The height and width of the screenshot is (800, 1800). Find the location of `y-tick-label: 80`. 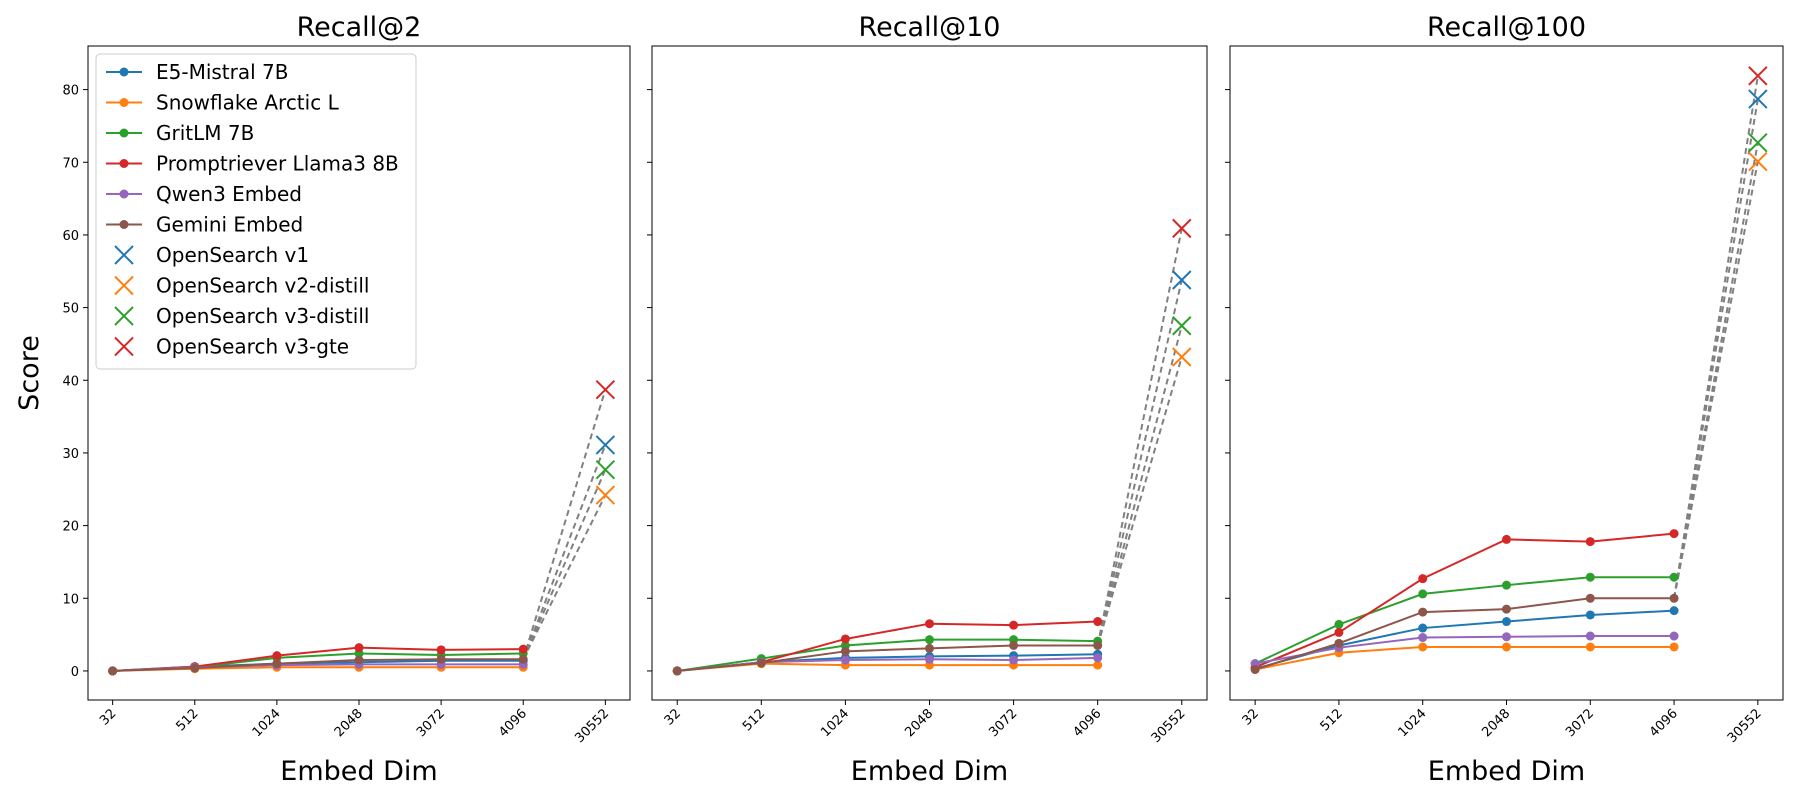

y-tick-label: 80 is located at coordinates (70, 91).